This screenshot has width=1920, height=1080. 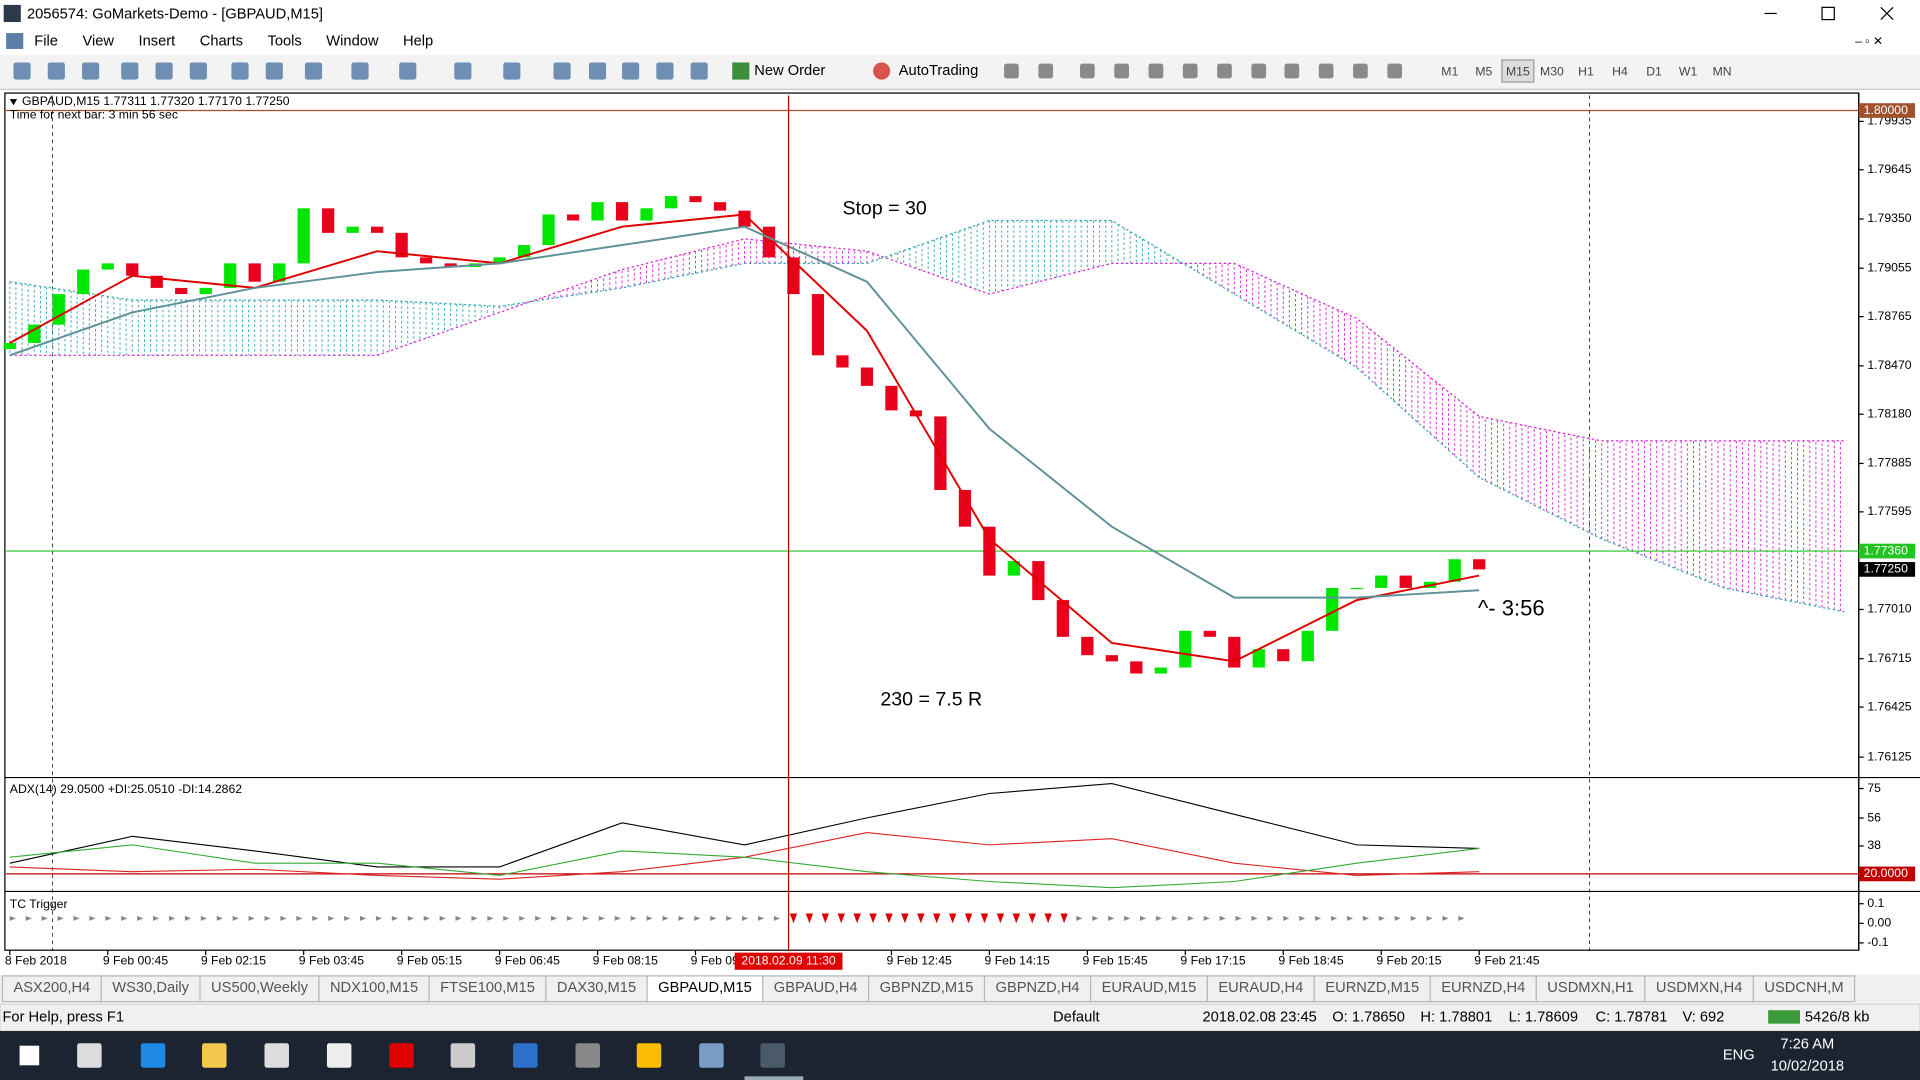 What do you see at coordinates (1688, 71) in the screenshot?
I see `timeframe-button: W1` at bounding box center [1688, 71].